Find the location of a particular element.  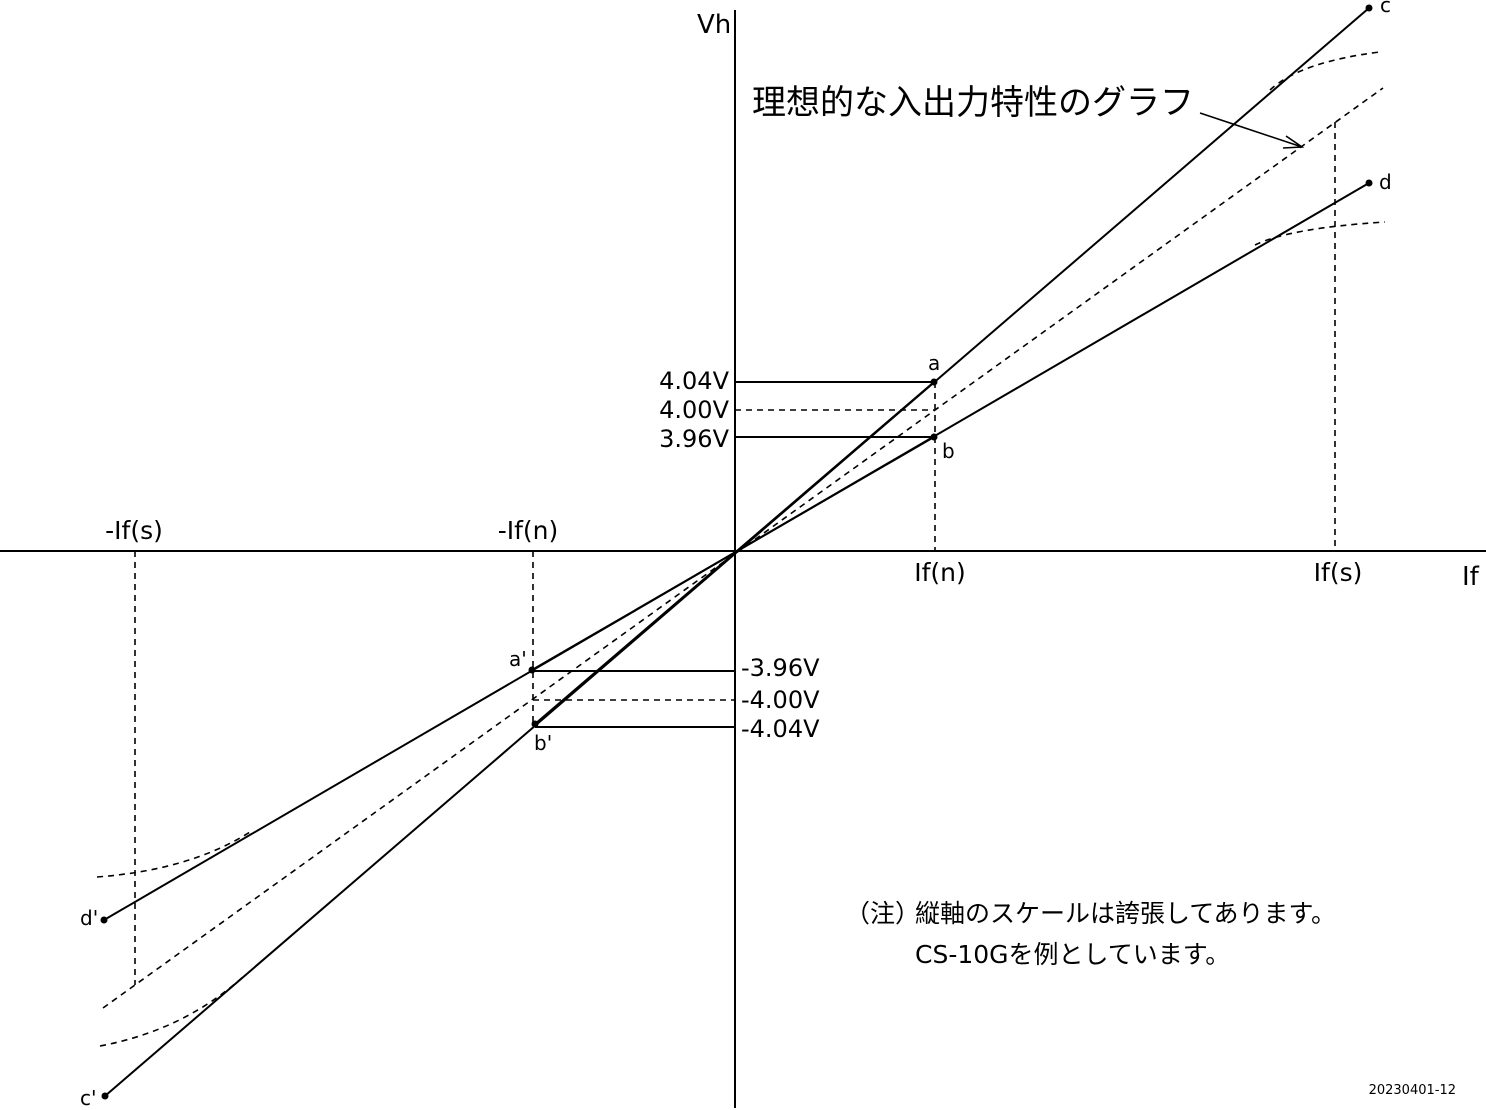

footer: 20230401-12 is located at coordinates (1412, 1090).